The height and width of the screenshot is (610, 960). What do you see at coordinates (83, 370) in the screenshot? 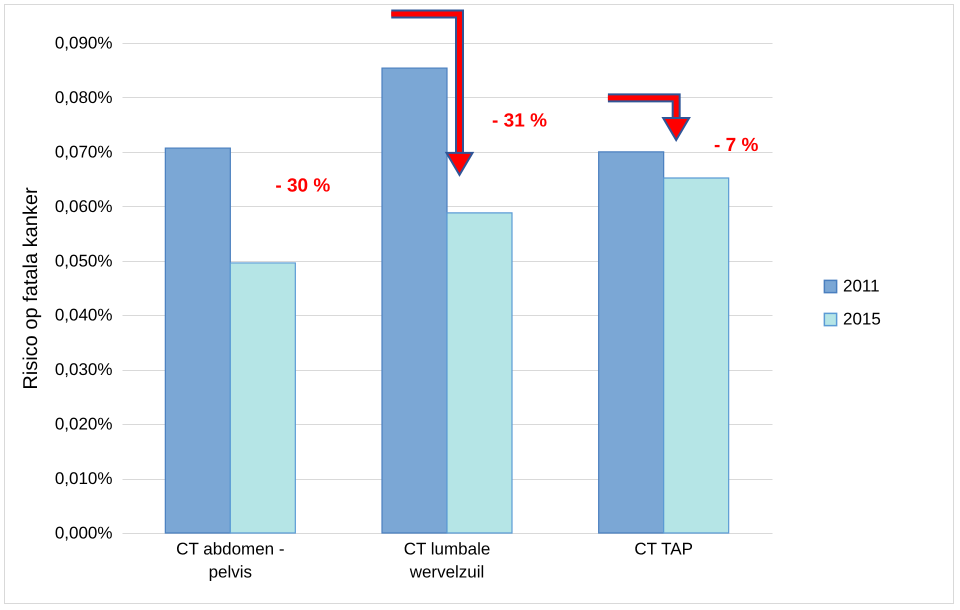
I see `y-tick-label: 0,030%` at bounding box center [83, 370].